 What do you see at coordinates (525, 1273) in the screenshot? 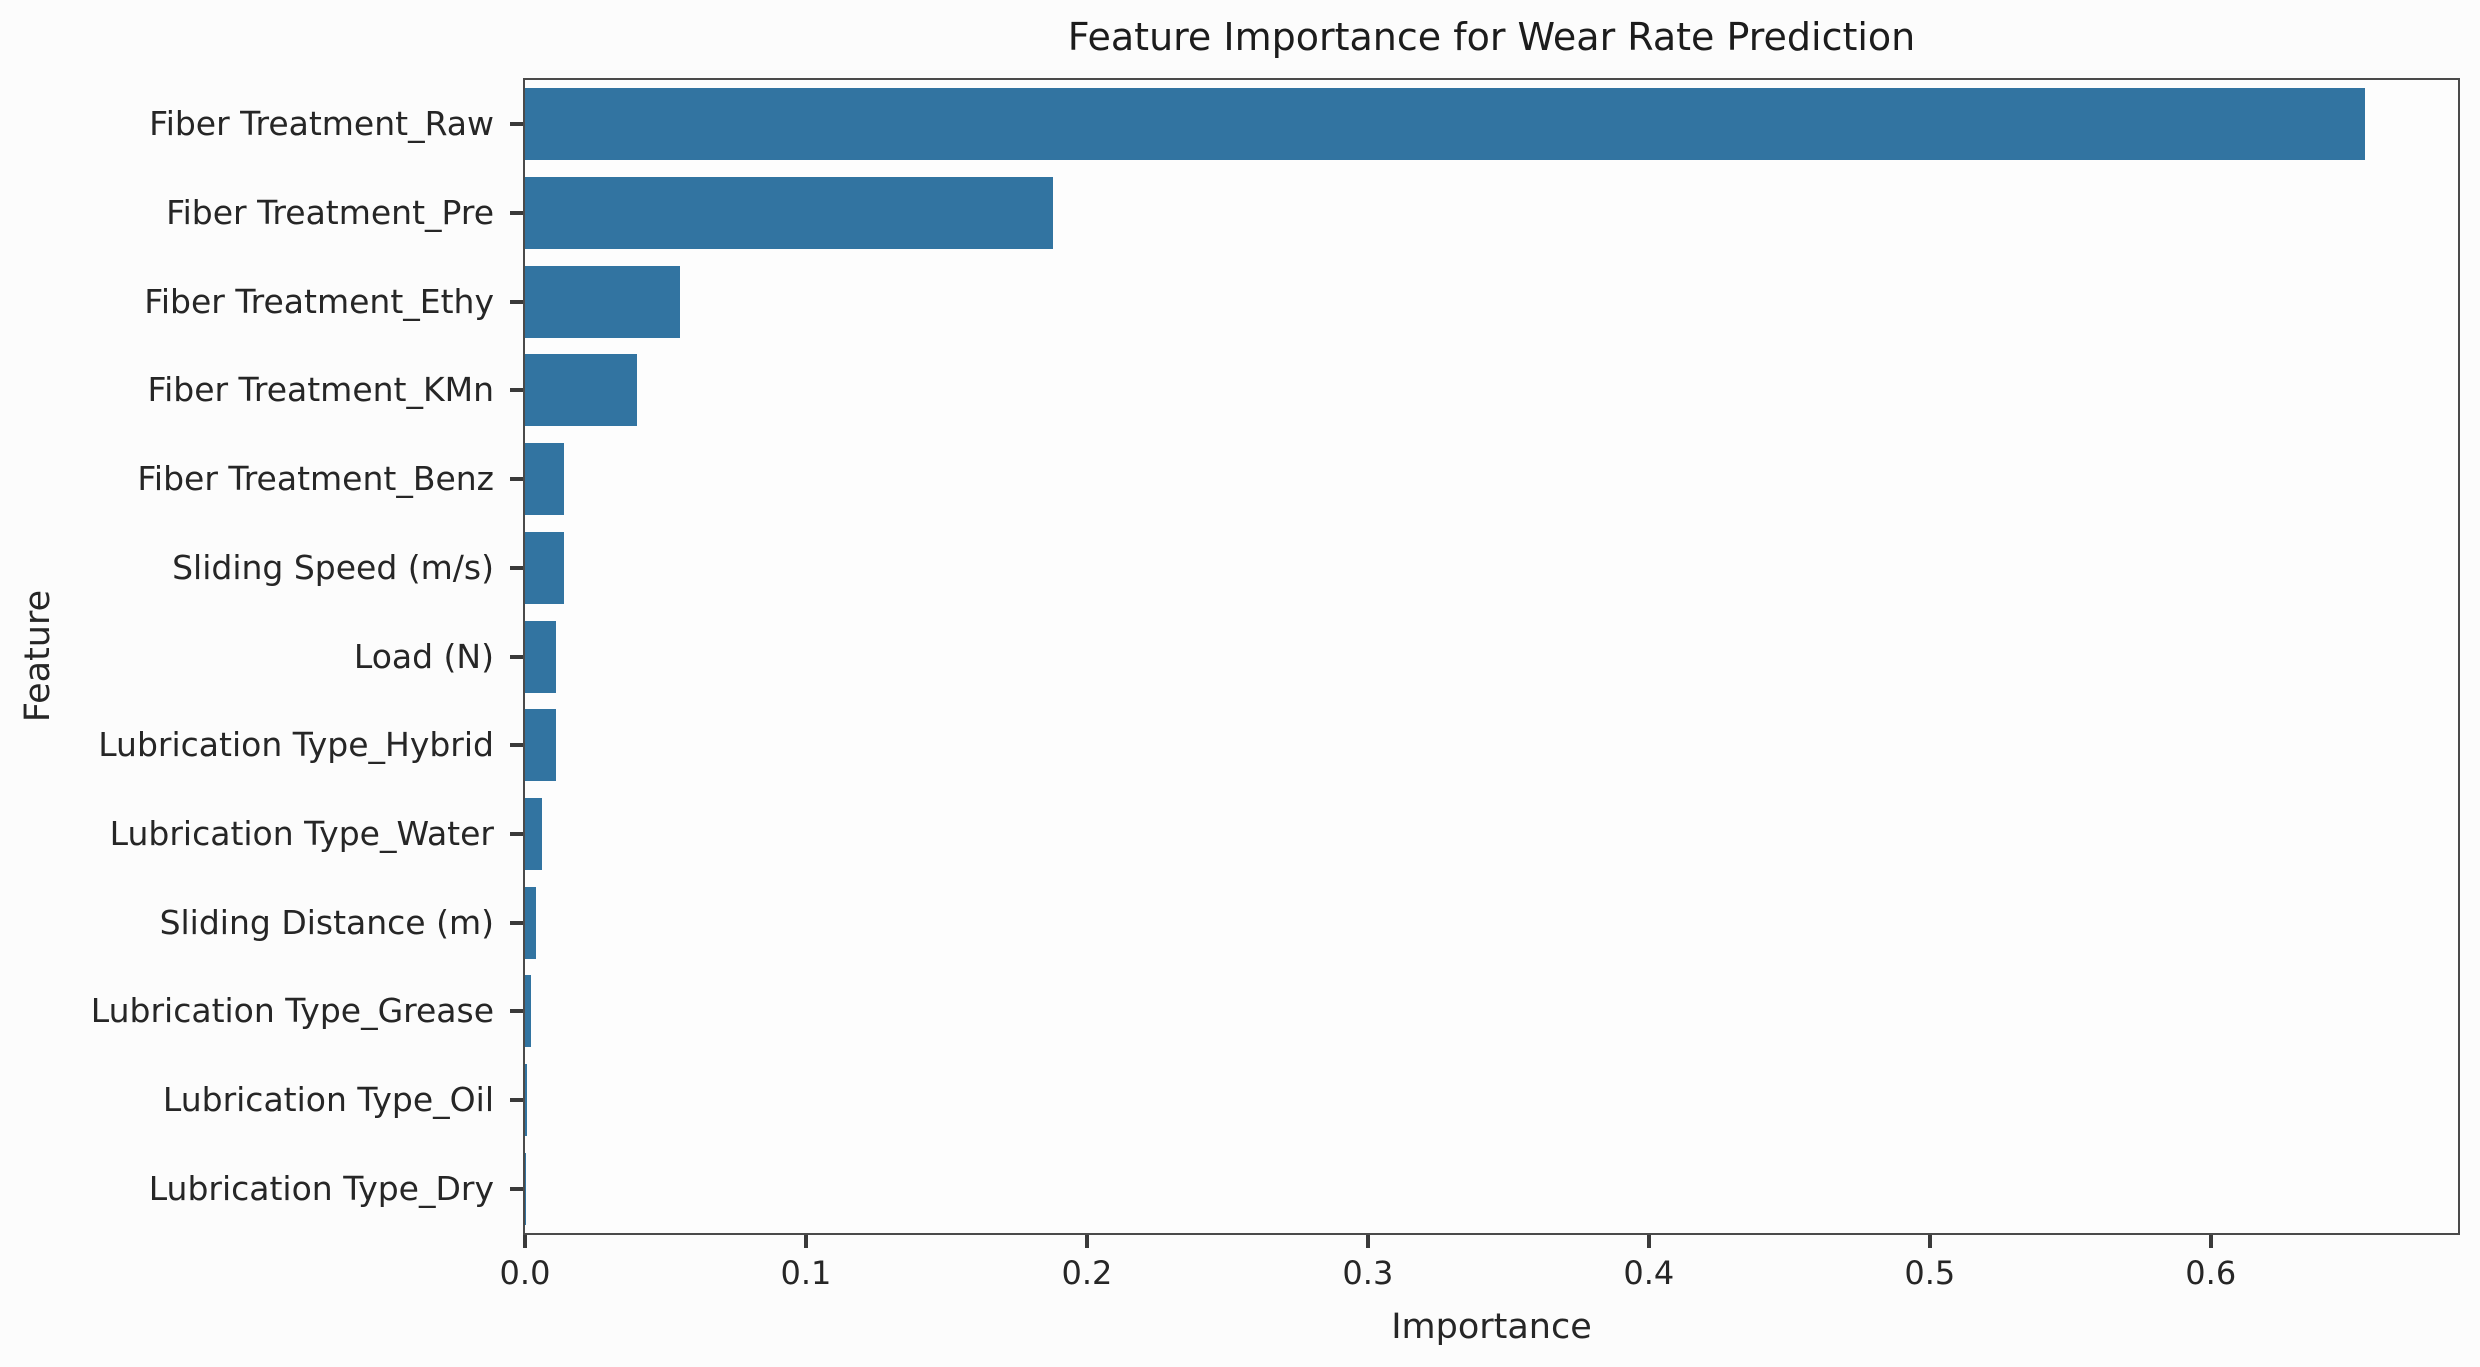
I see `x-tick-label: 0.0` at bounding box center [525, 1273].